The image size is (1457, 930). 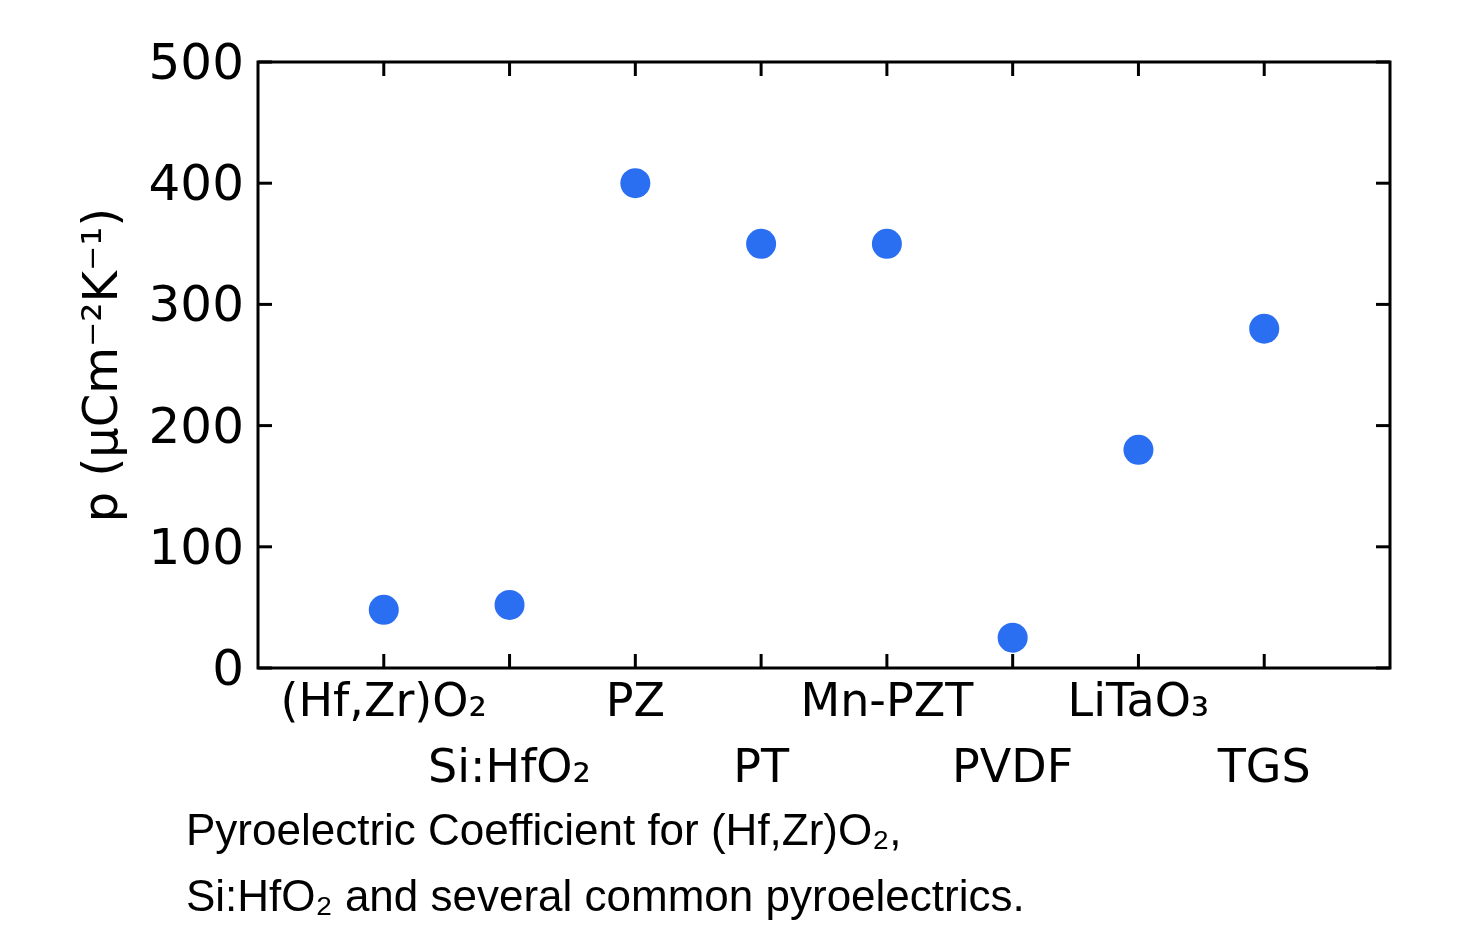 What do you see at coordinates (196, 183) in the screenshot?
I see `y-tick-label: 400` at bounding box center [196, 183].